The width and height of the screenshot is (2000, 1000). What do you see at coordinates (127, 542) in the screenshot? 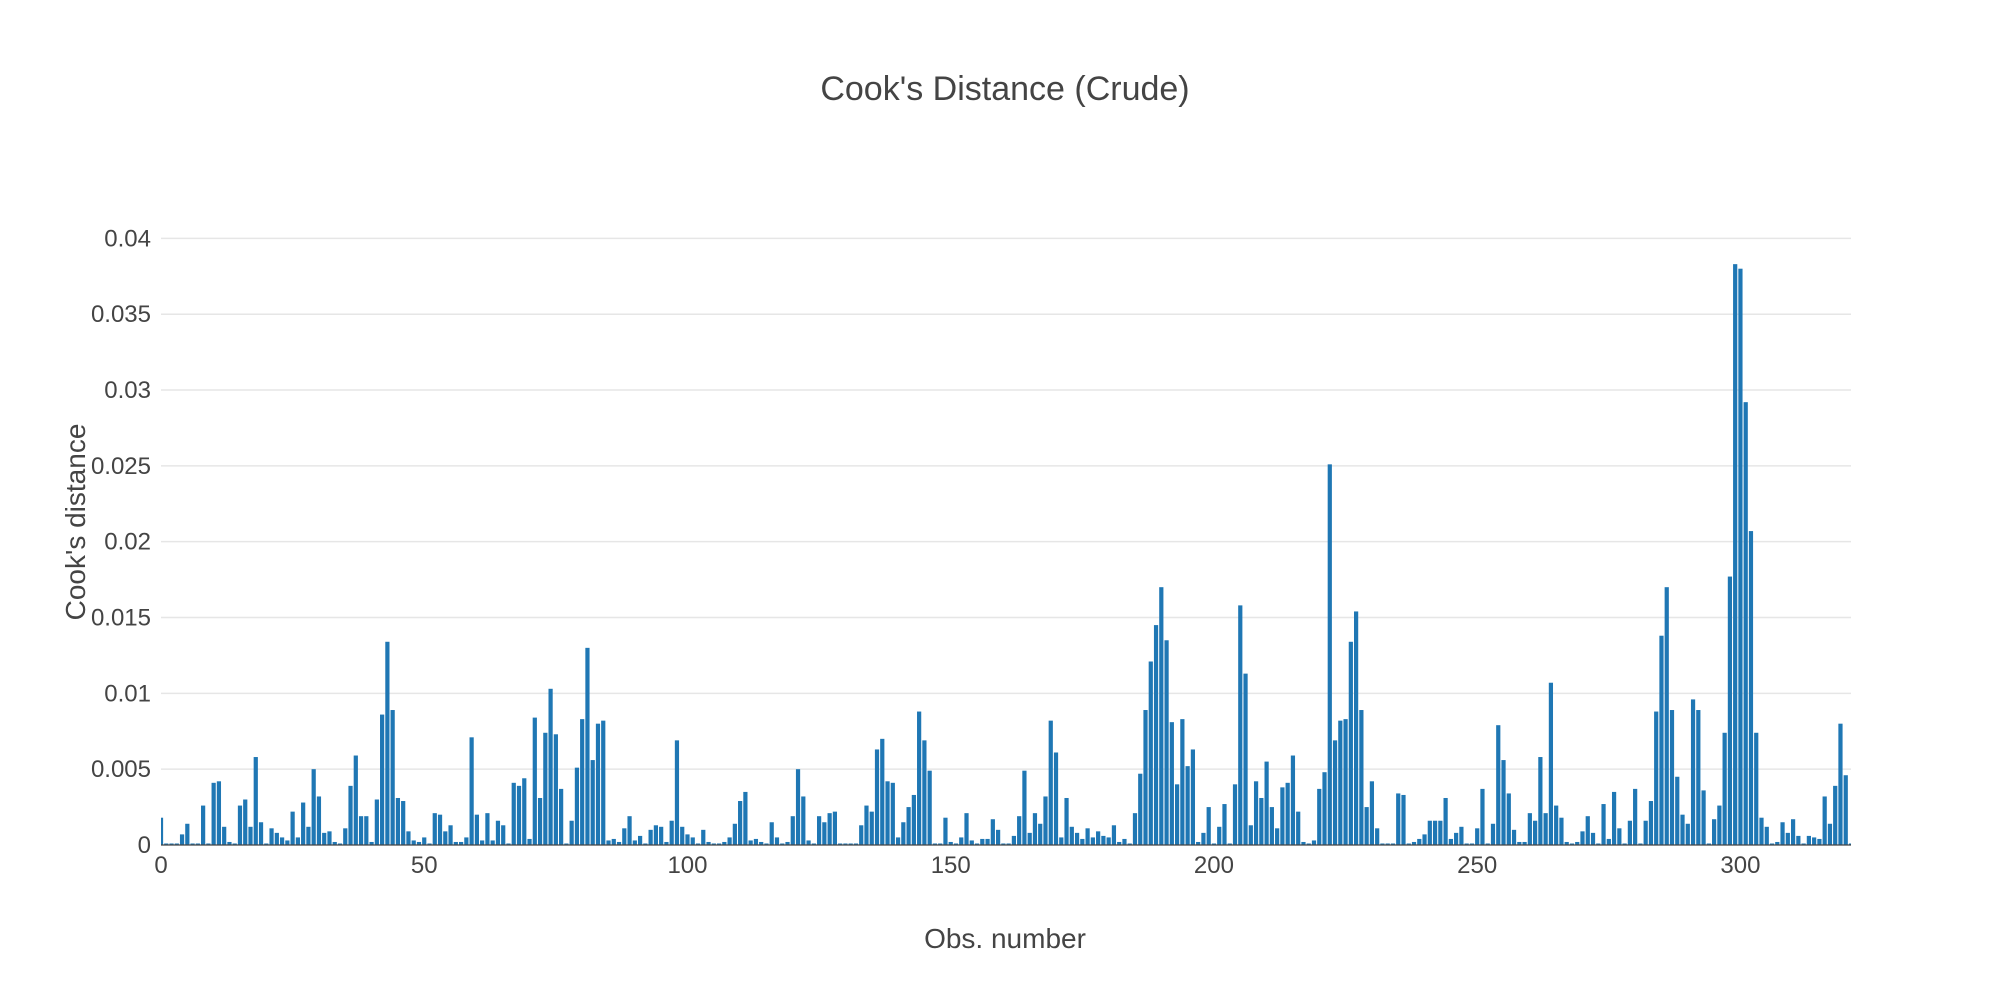
I see `y-tick-label: 0.02` at bounding box center [127, 542].